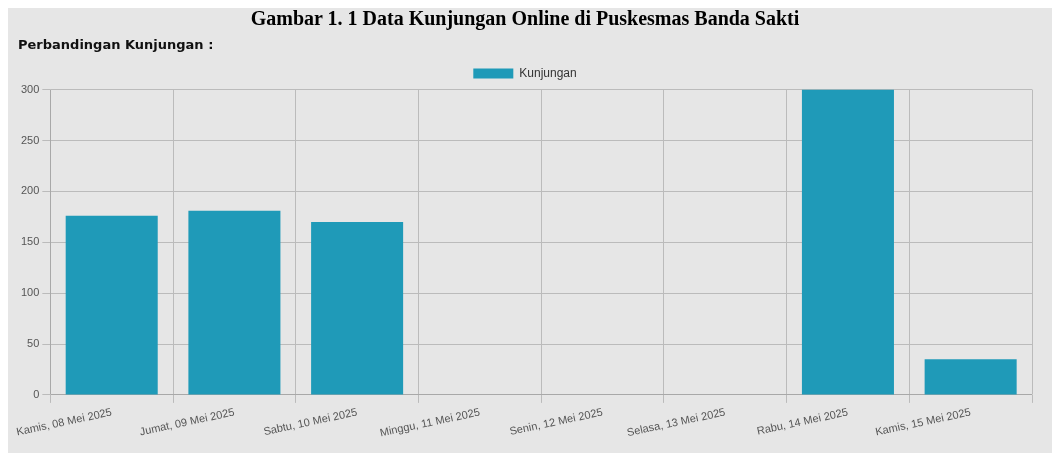  Describe the element at coordinates (30, 139) in the screenshot. I see `y-tick-label: 250` at that location.